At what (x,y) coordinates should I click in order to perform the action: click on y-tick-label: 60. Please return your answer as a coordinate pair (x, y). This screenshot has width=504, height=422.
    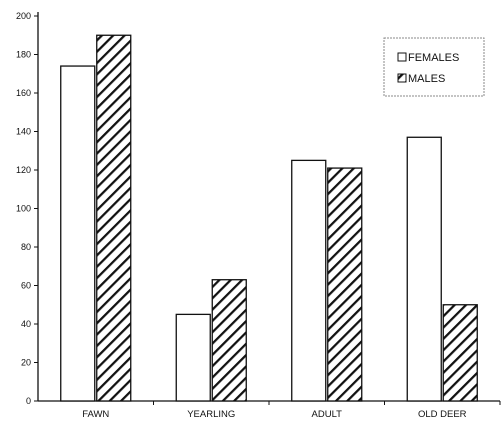
    Looking at the image, I should click on (26, 286).